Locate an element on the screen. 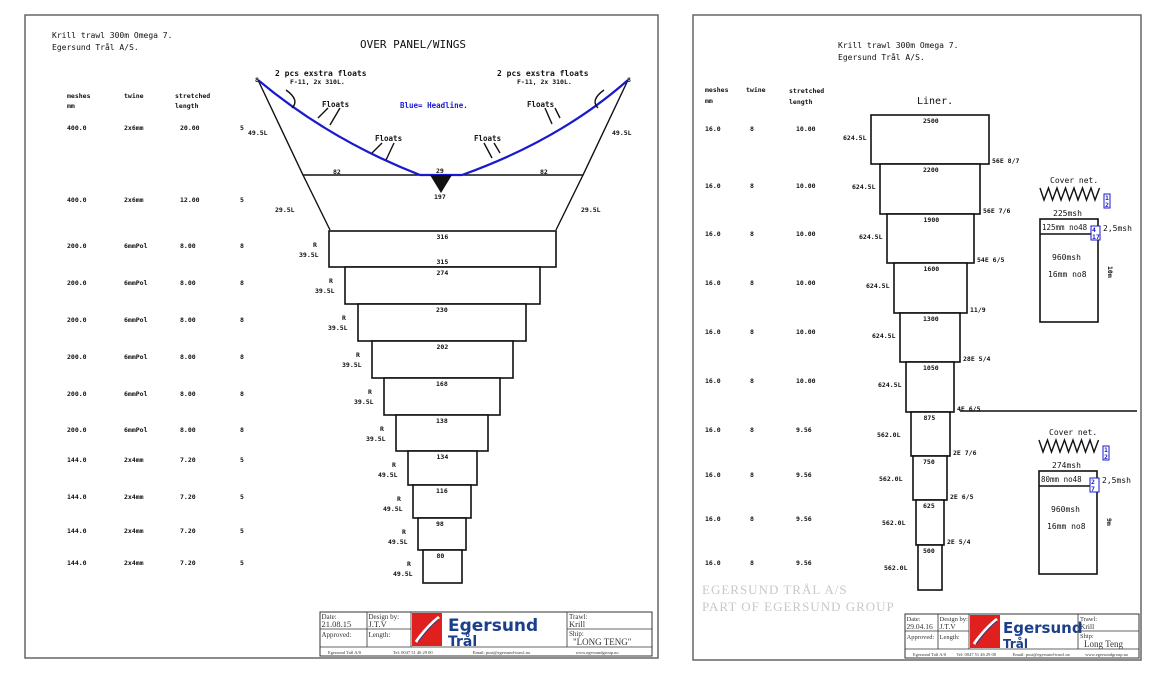 The height and width of the screenshot is (682, 1169). strip-ratio-b: 17 is located at coordinates (1096, 237).